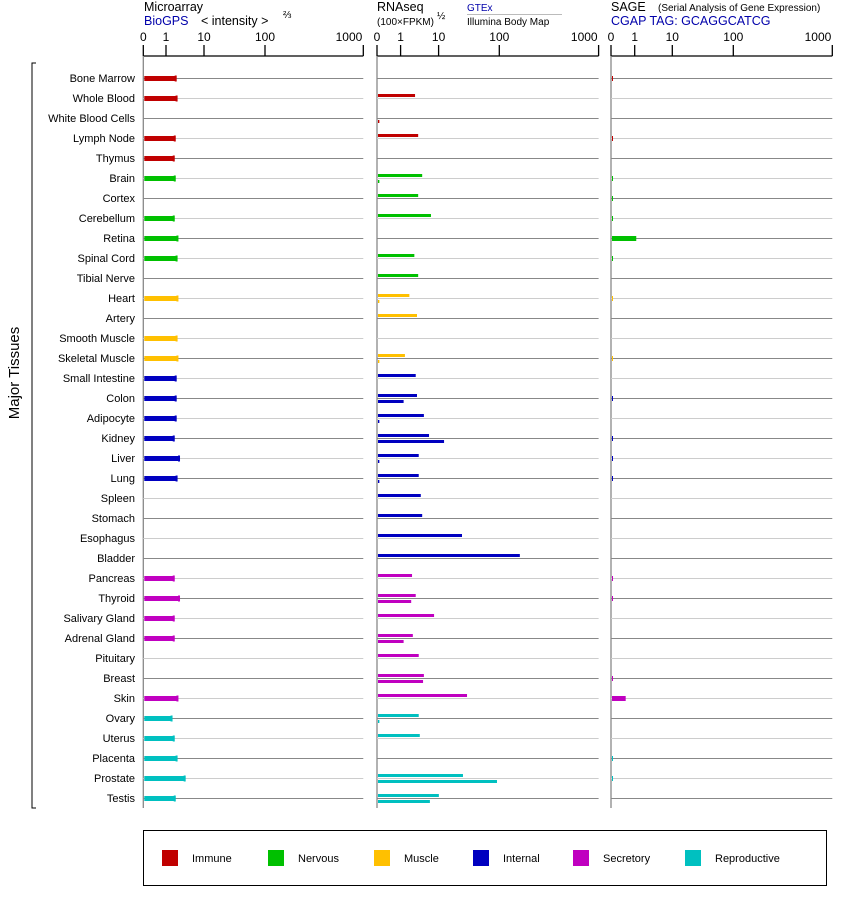  What do you see at coordinates (628, 7) in the screenshot?
I see `sage-title: SAGE` at bounding box center [628, 7].